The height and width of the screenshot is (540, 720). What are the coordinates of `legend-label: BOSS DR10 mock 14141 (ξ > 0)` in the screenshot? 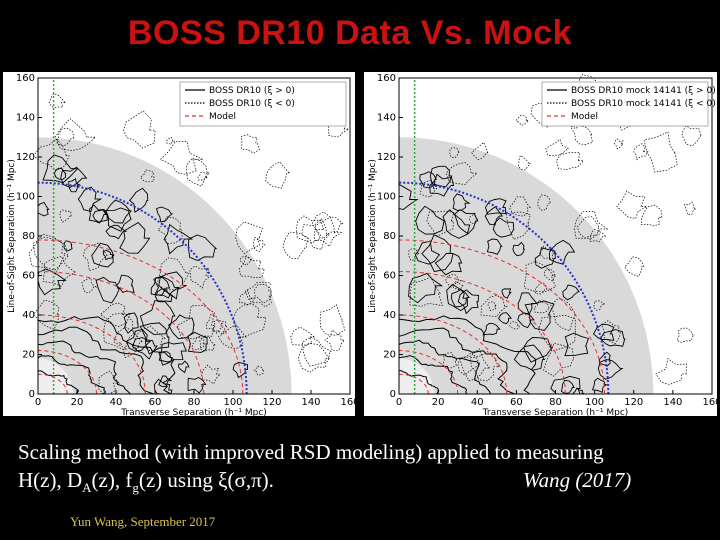 It's located at (643, 91).